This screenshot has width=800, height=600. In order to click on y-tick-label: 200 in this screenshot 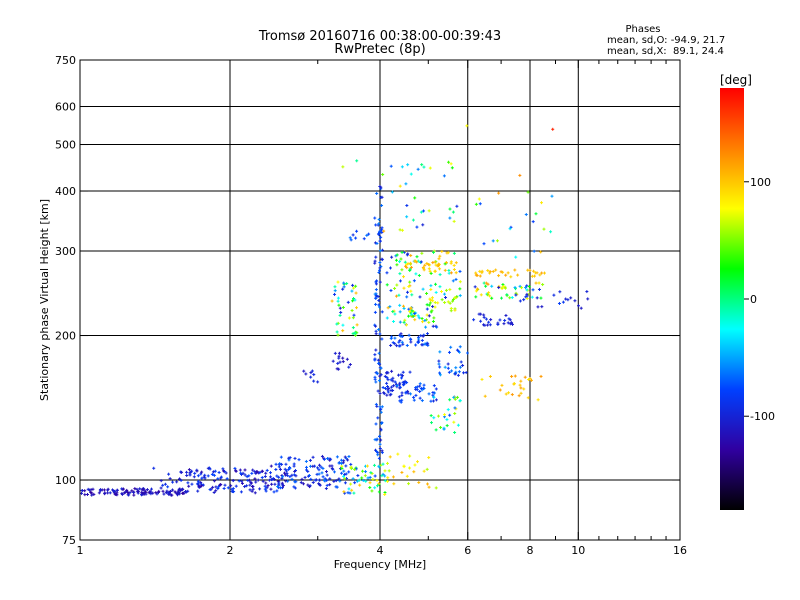, I will do `click(65, 336)`.